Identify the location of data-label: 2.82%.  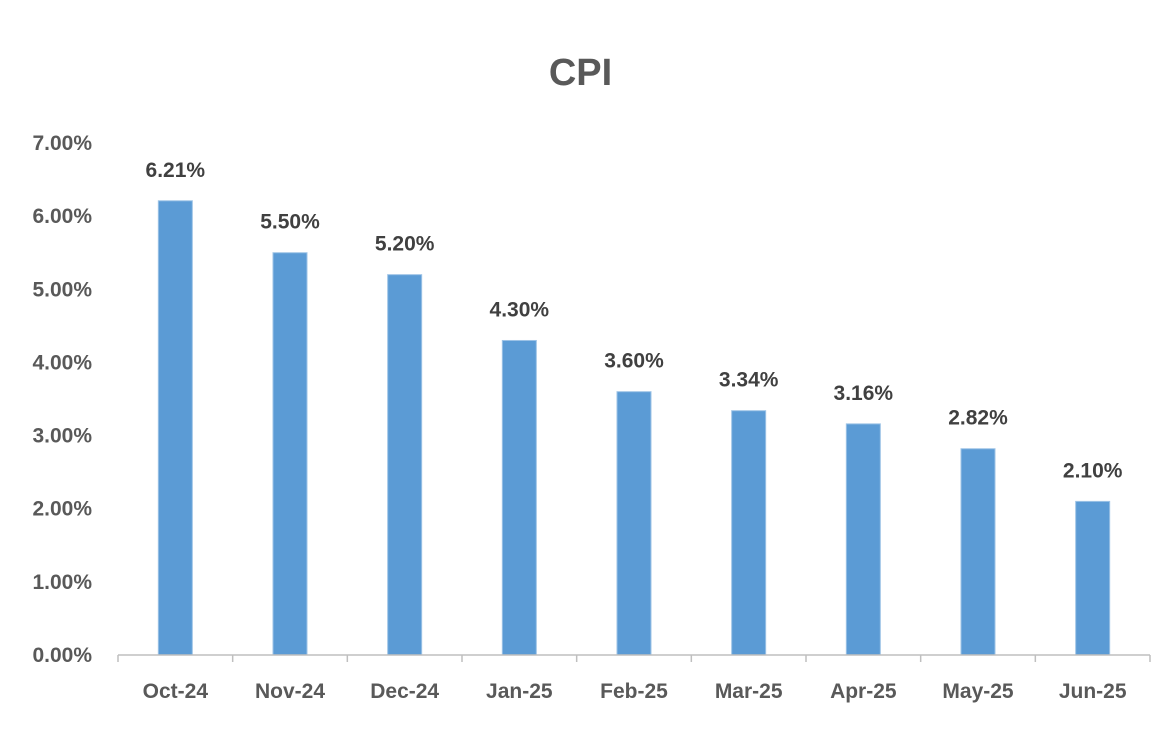
(978, 418).